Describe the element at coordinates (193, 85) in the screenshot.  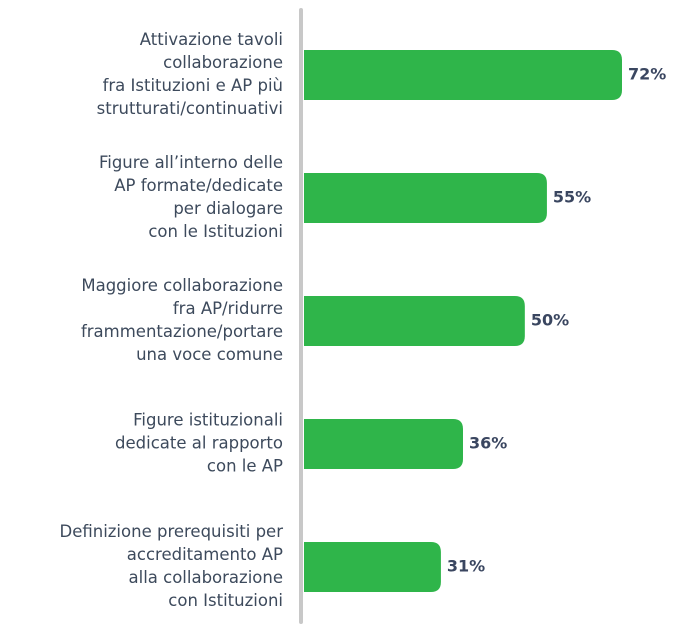
I see `category-label: fra Istituzioni e AP più` at that location.